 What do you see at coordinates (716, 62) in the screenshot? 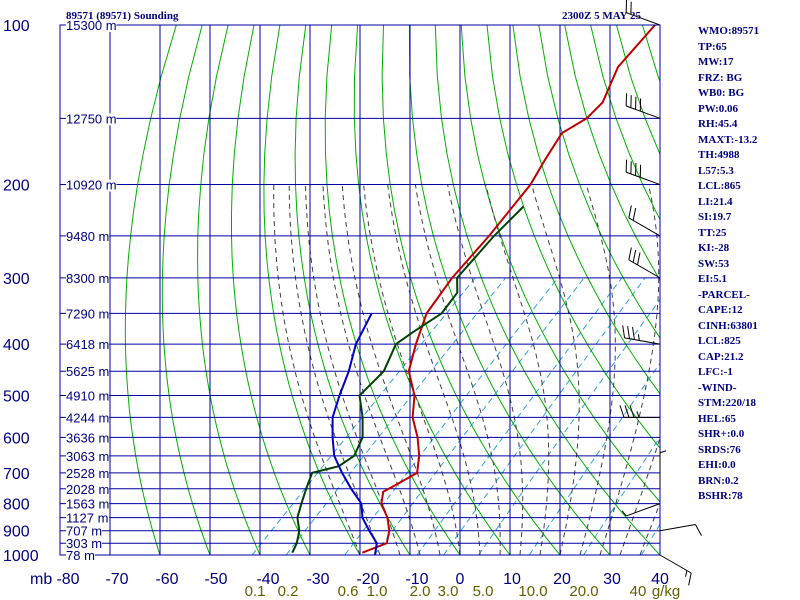
I see `stat-line: MW:17` at bounding box center [716, 62].